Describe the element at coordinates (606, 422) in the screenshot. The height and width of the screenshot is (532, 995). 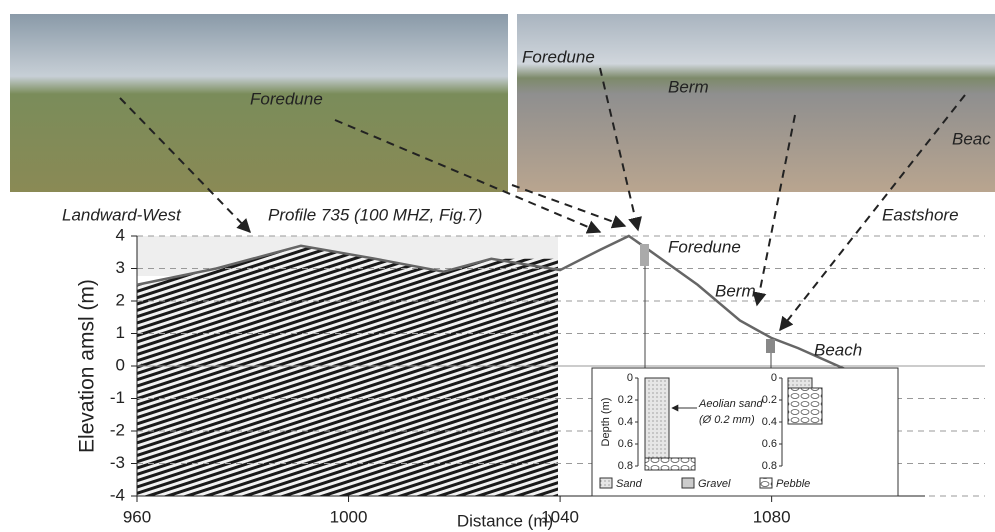
I see `inset-y-label: Depth (m)` at that location.